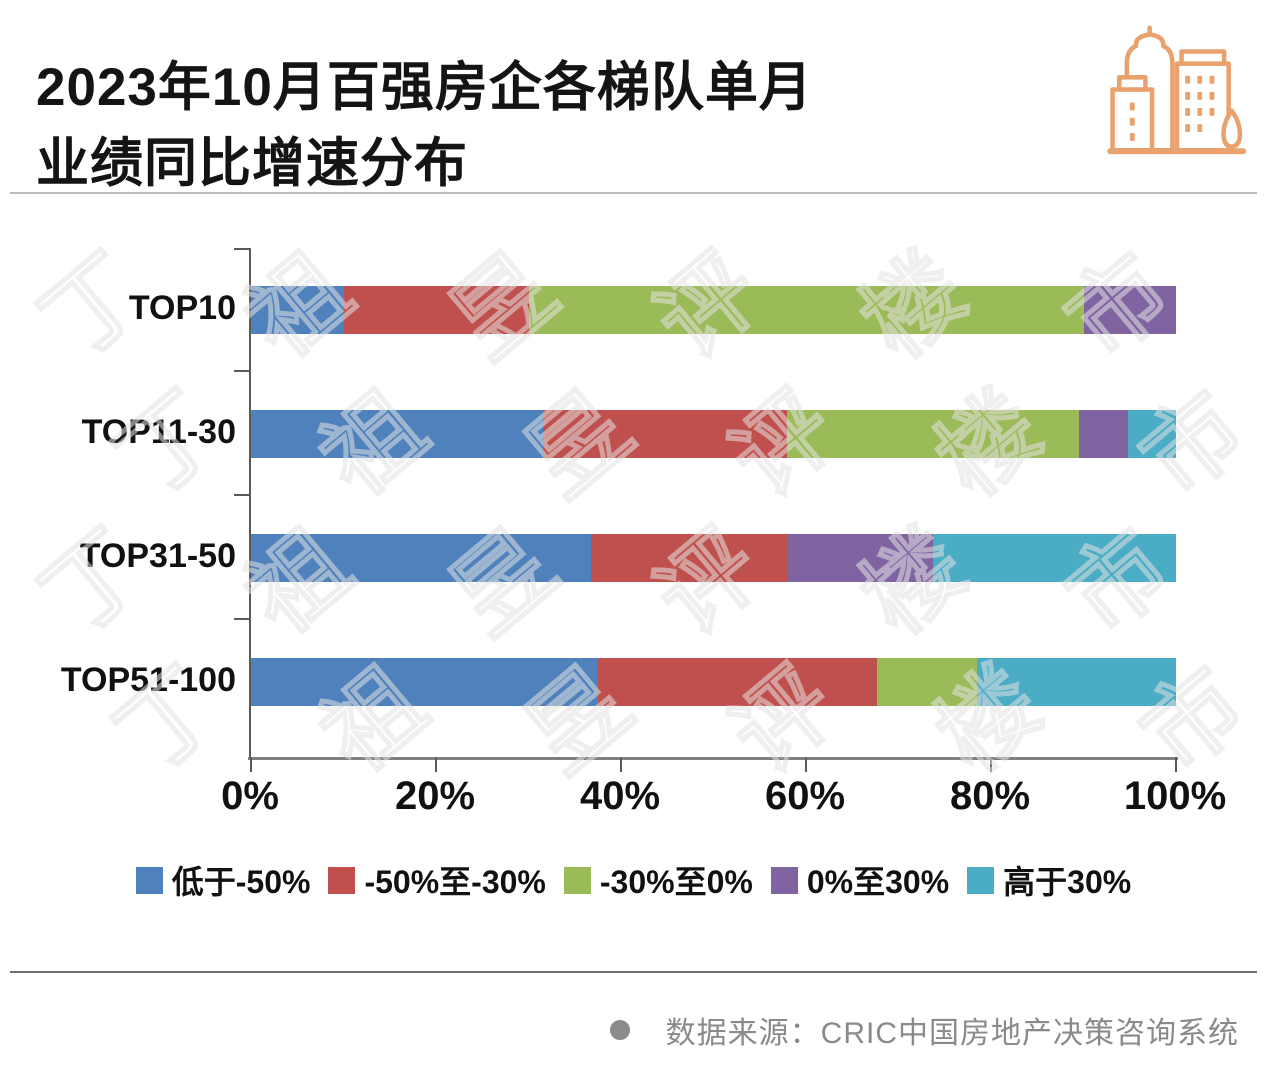  I want to click on legend: 低于-50% -50%至-30% -30%至0% 0%至30% 高于30%, so click(633, 880).